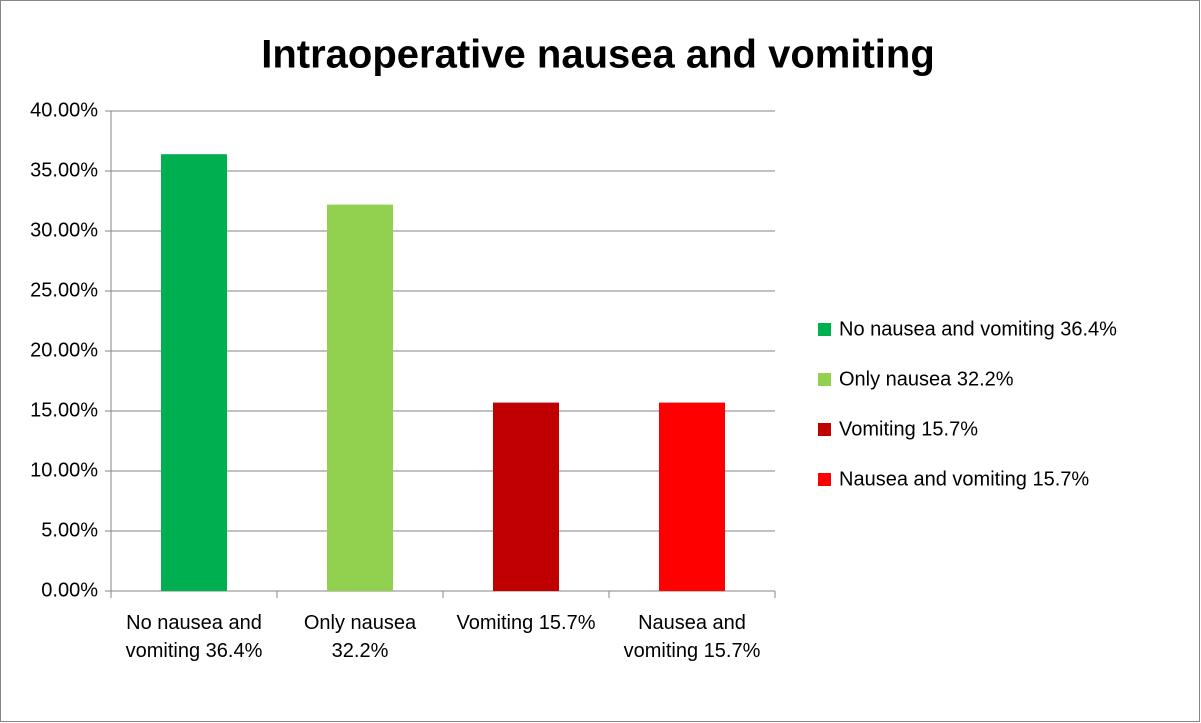 The height and width of the screenshot is (723, 1201). Describe the element at coordinates (64, 110) in the screenshot. I see `y-tick-label: 40.00%` at that location.